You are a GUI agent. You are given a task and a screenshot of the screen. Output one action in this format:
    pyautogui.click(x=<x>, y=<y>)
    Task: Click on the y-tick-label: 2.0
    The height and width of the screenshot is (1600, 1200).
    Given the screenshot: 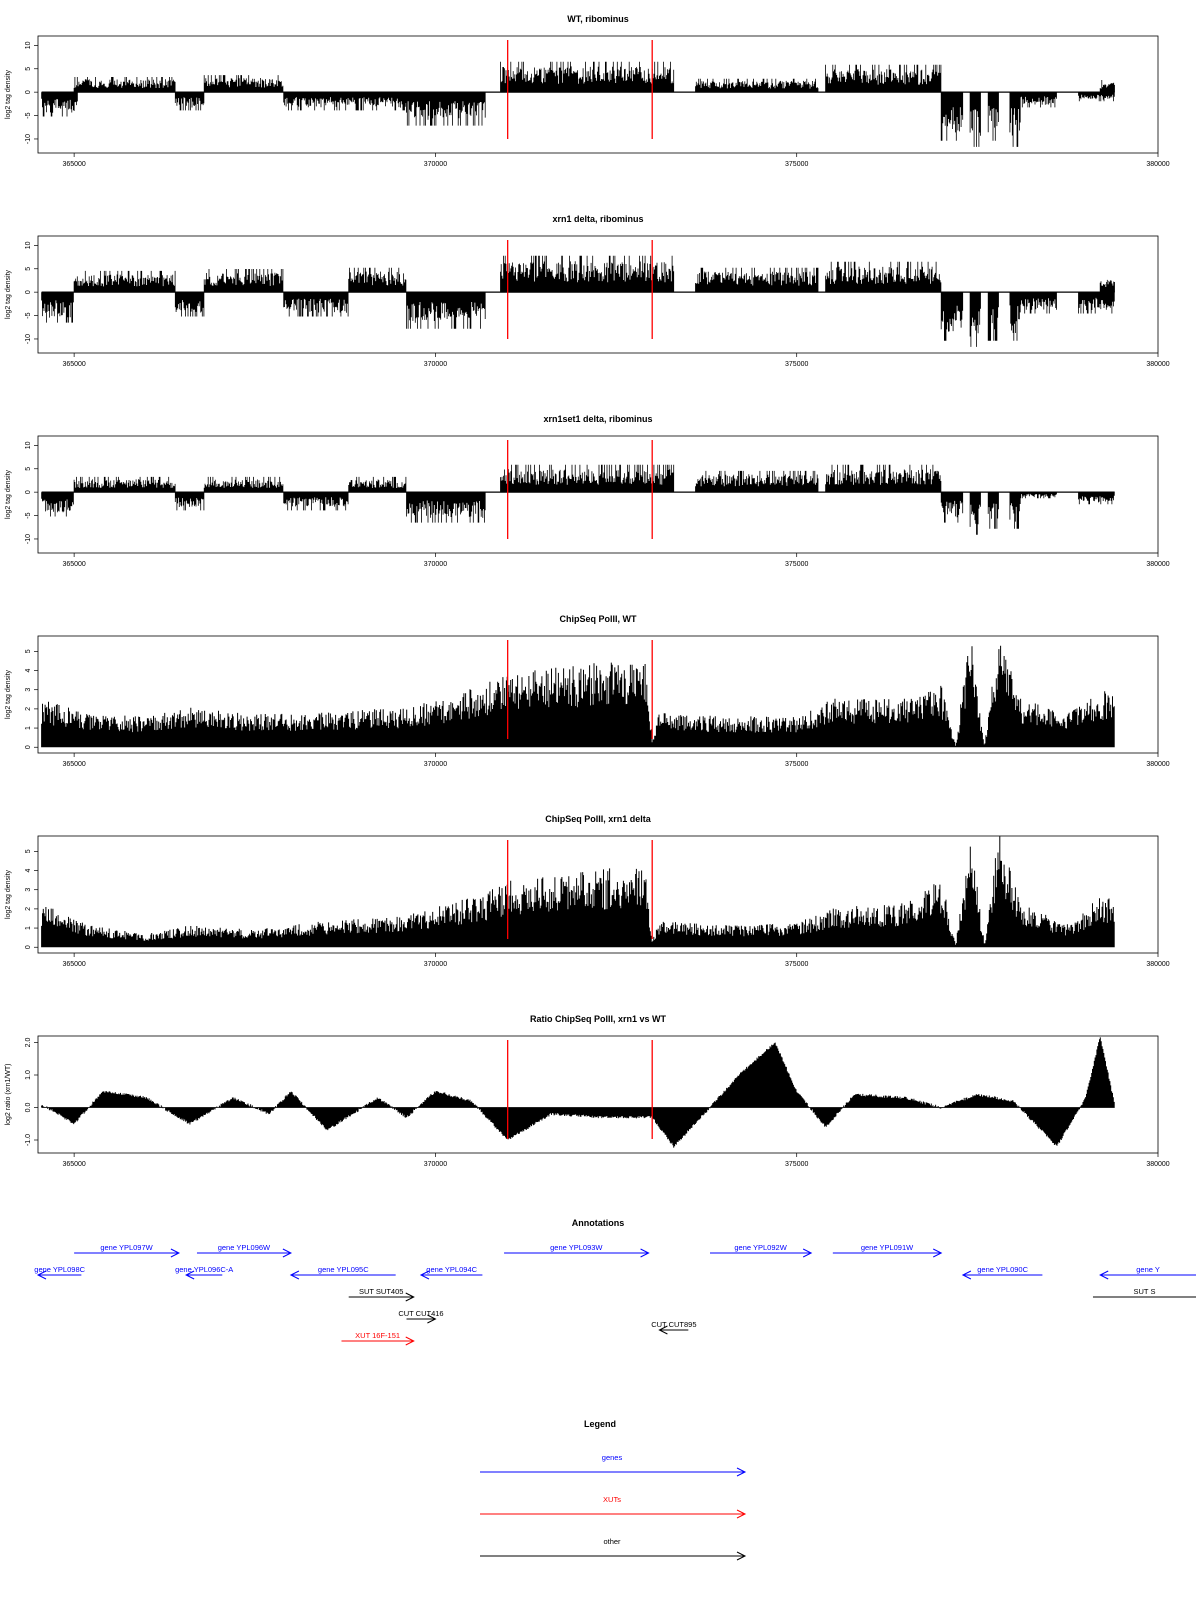 What is the action you would take?
    pyautogui.click(x=28, y=1043)
    